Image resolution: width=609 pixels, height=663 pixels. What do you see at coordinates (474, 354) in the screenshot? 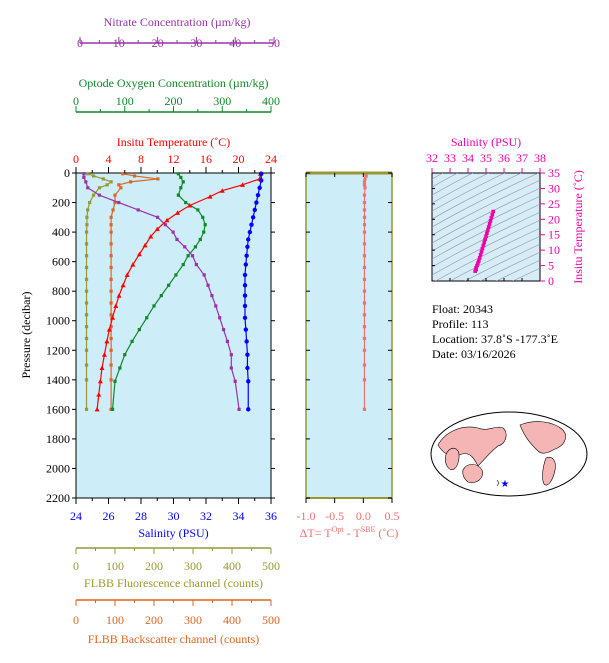
I see `date-text: Date: 03/16/2026` at bounding box center [474, 354].